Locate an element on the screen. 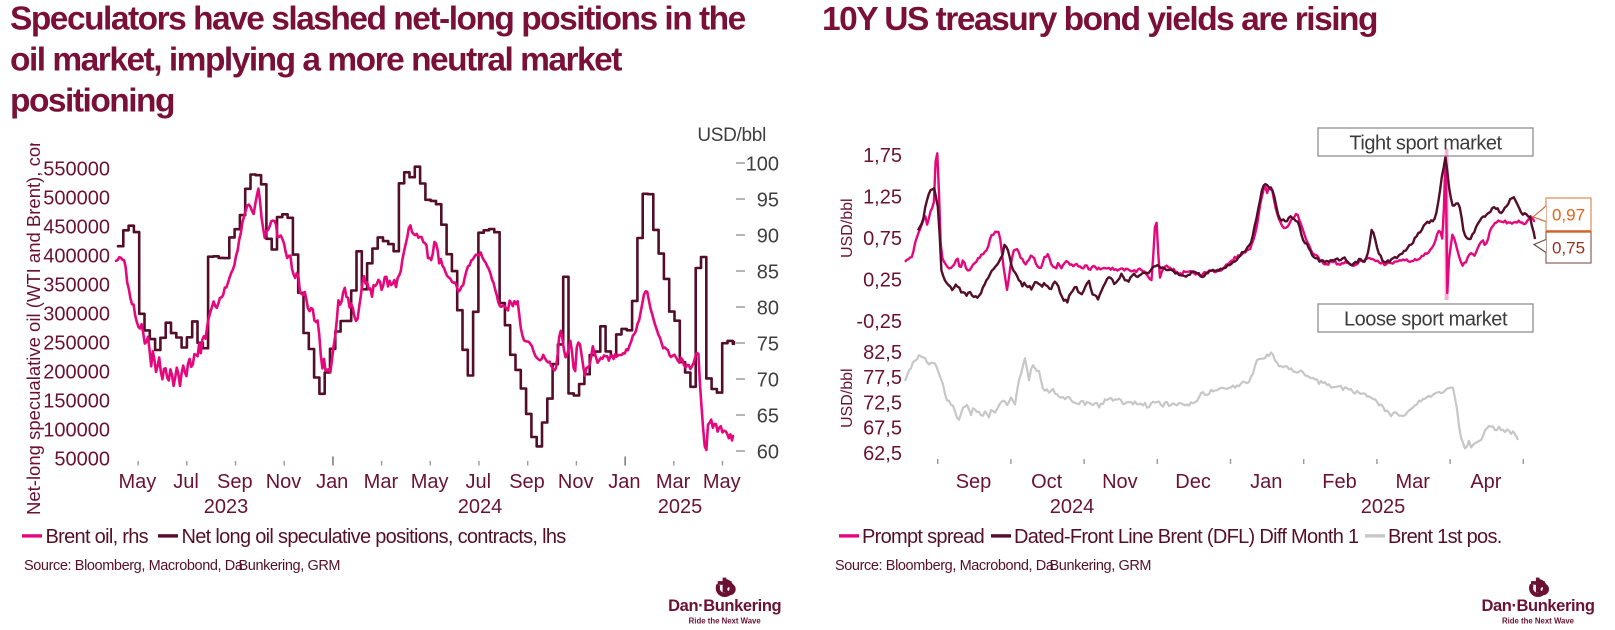  svg-text: 1,75 is located at coordinates (882, 156).